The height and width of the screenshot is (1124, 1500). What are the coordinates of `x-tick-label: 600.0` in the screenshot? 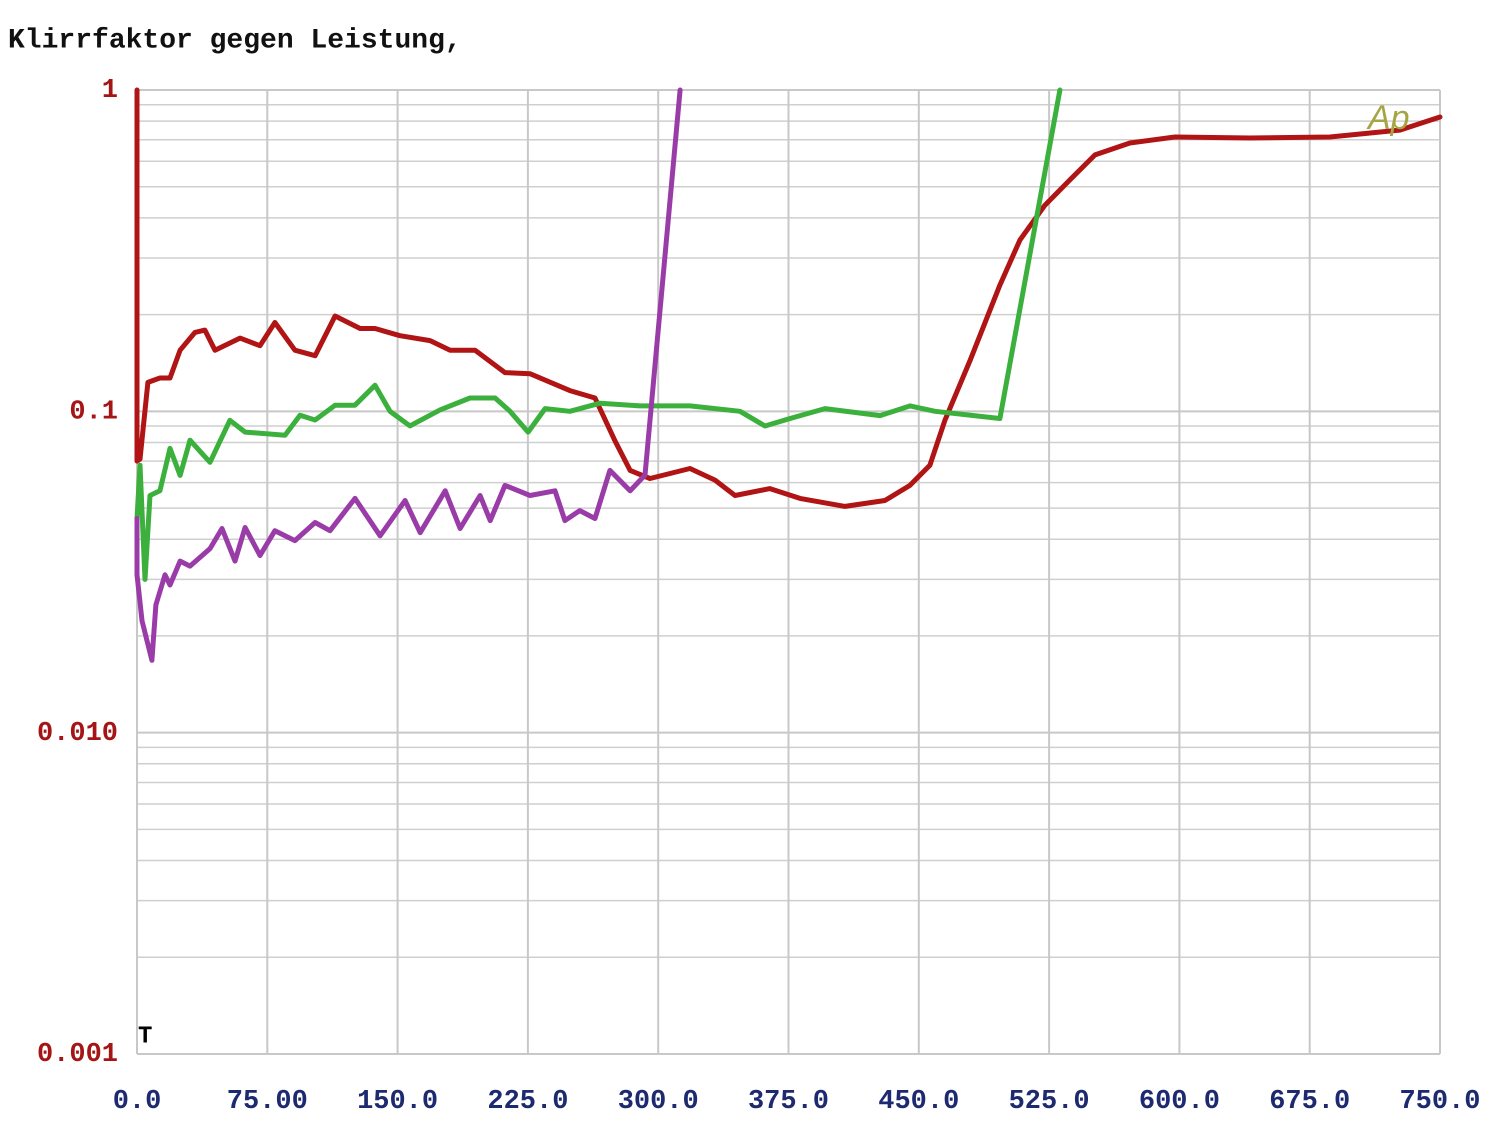 It's located at (1179, 1102).